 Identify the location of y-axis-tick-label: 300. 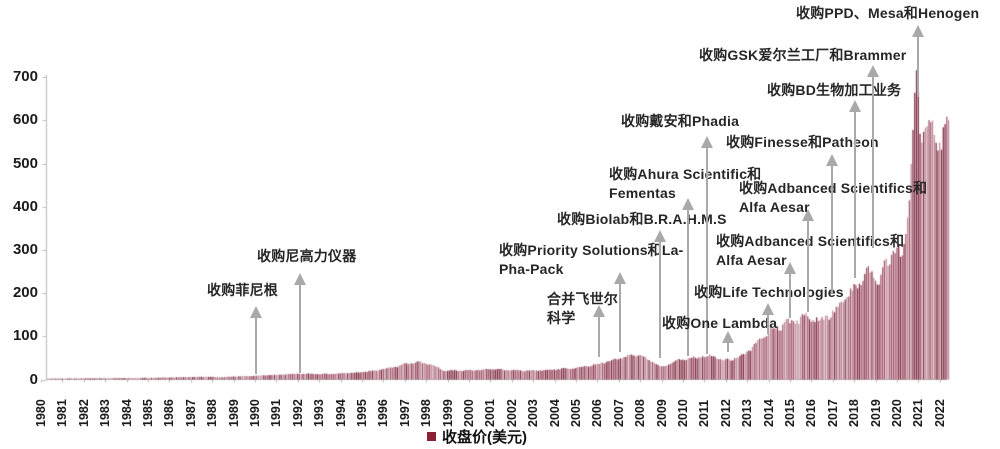
(25, 249).